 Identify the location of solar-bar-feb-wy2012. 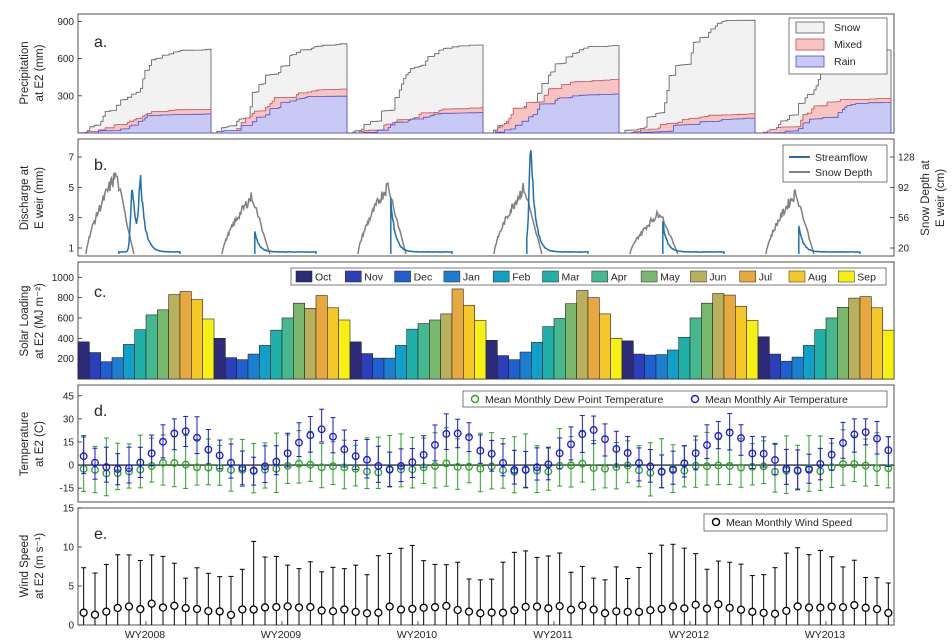
(673, 364).